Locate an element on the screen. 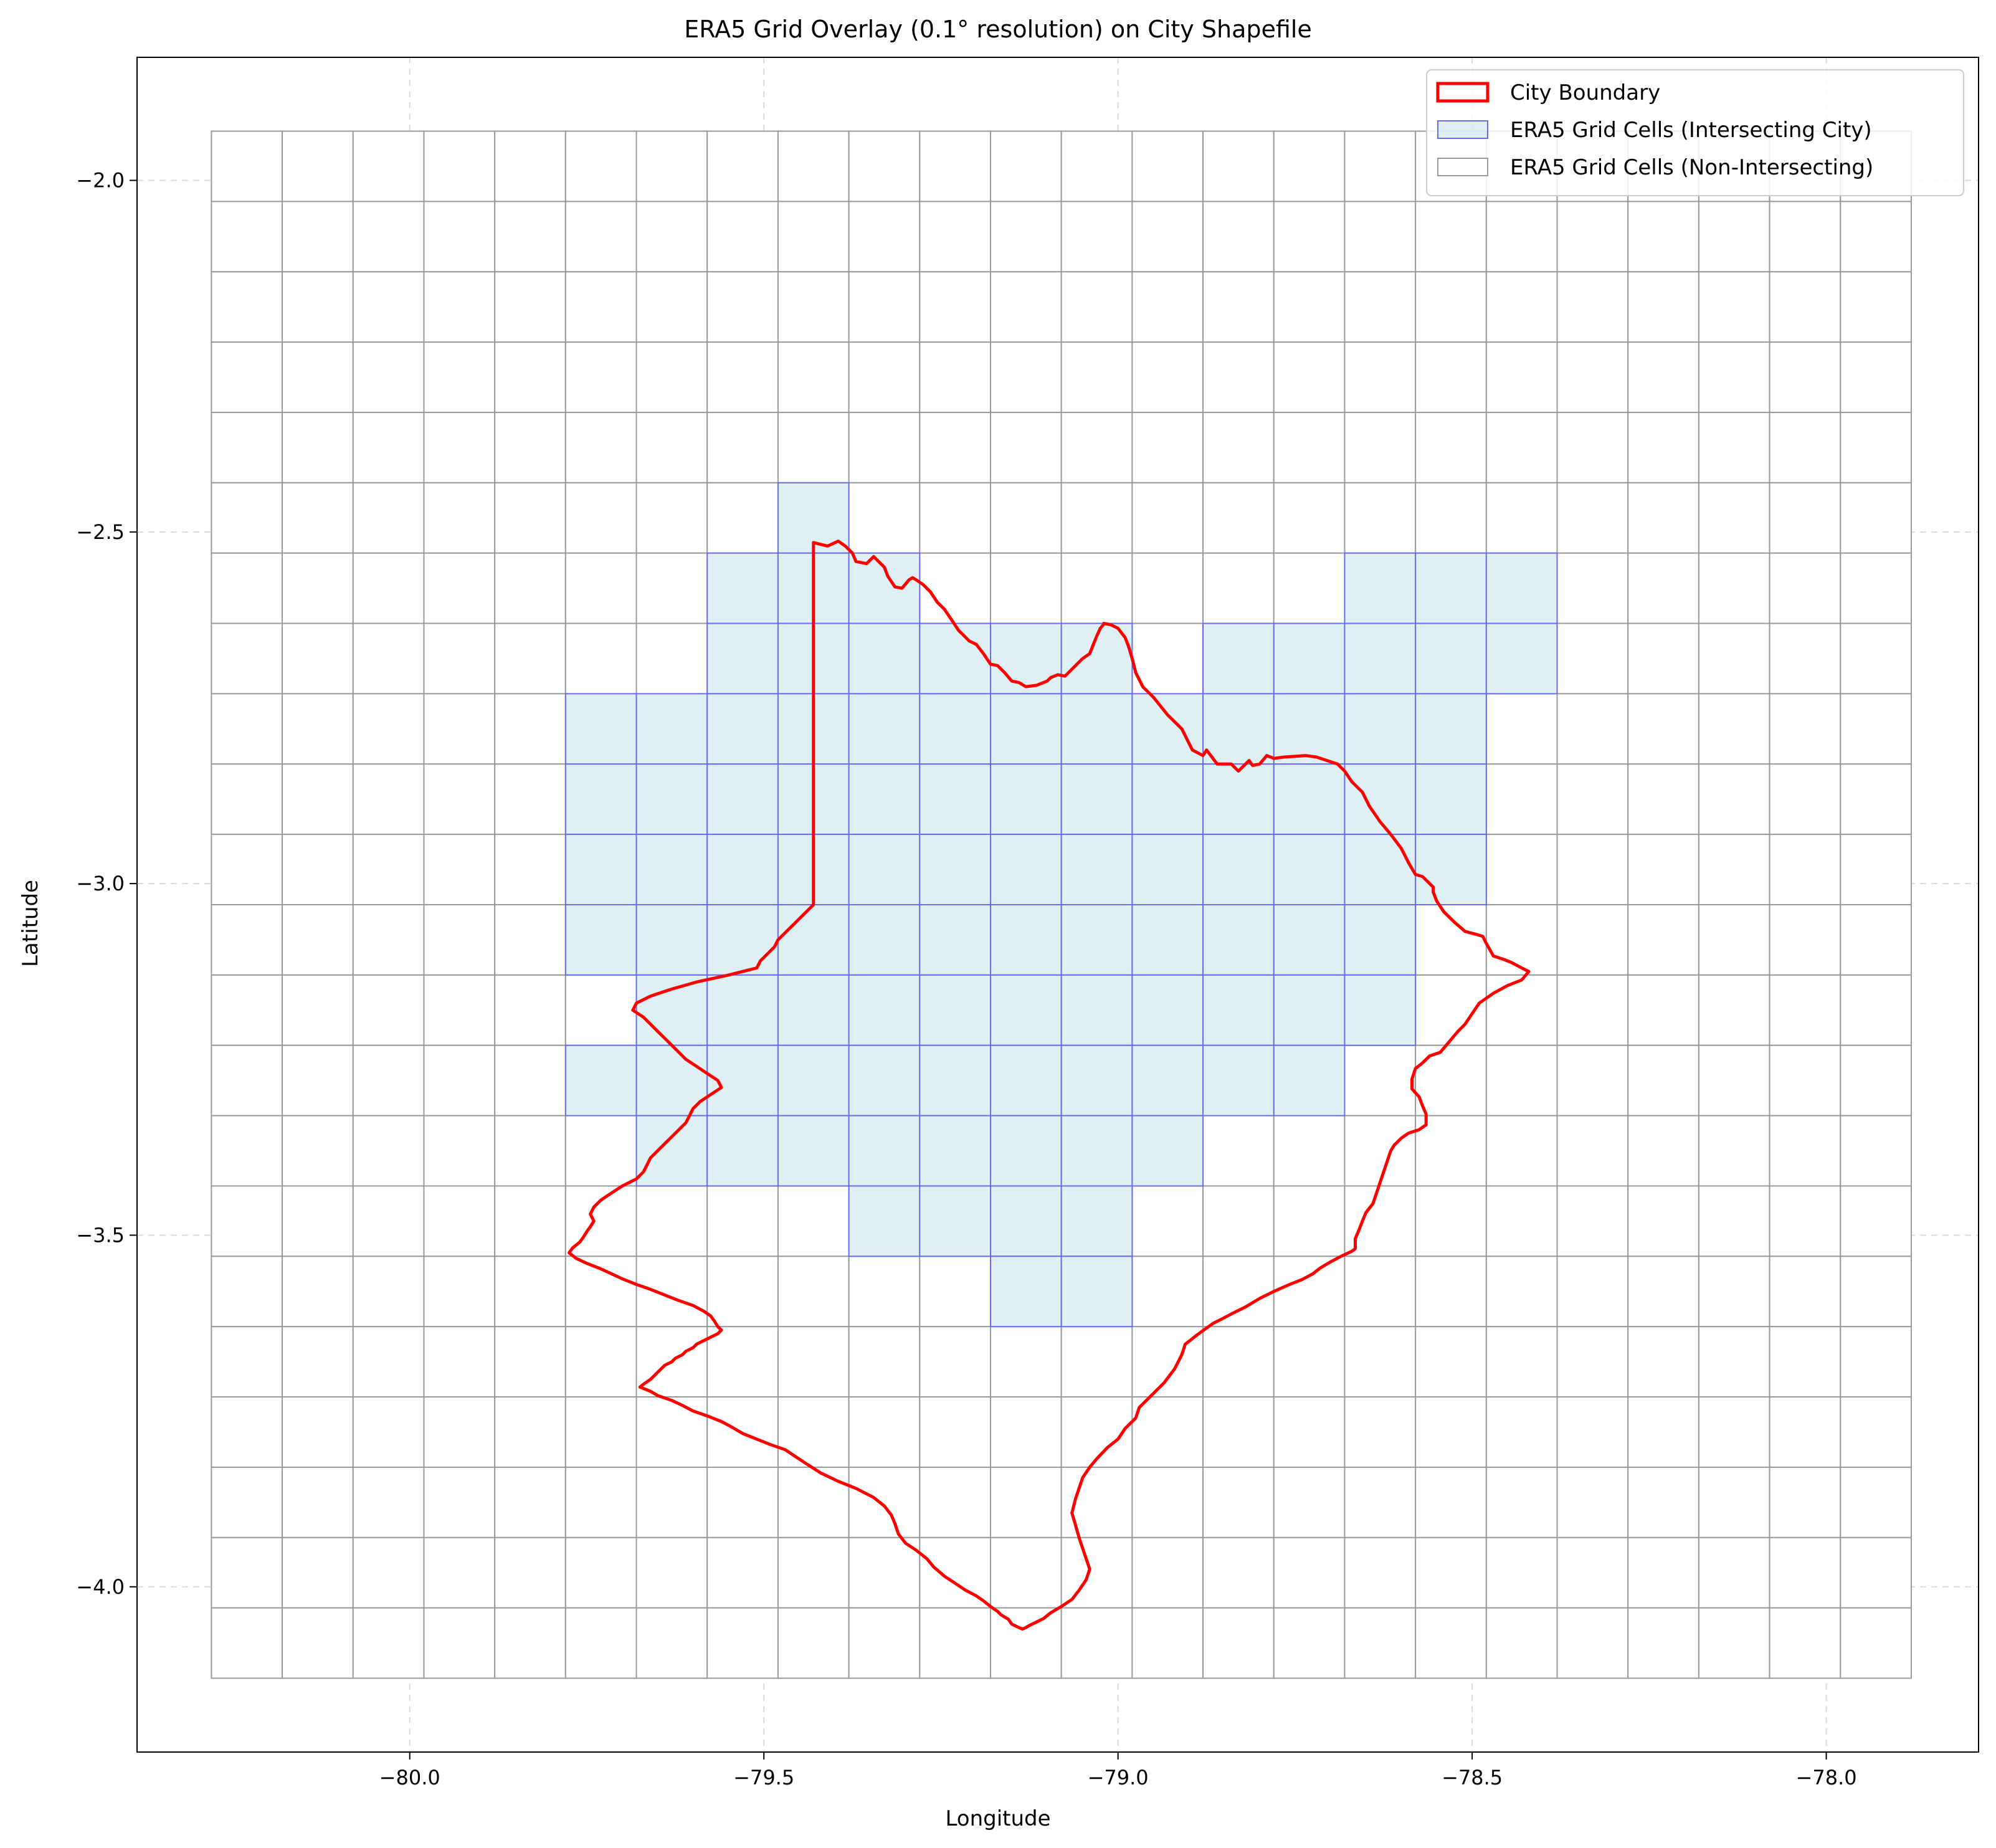  grid-cell-nonintersecting-r16-c17 is located at coordinates (1450, 1291).